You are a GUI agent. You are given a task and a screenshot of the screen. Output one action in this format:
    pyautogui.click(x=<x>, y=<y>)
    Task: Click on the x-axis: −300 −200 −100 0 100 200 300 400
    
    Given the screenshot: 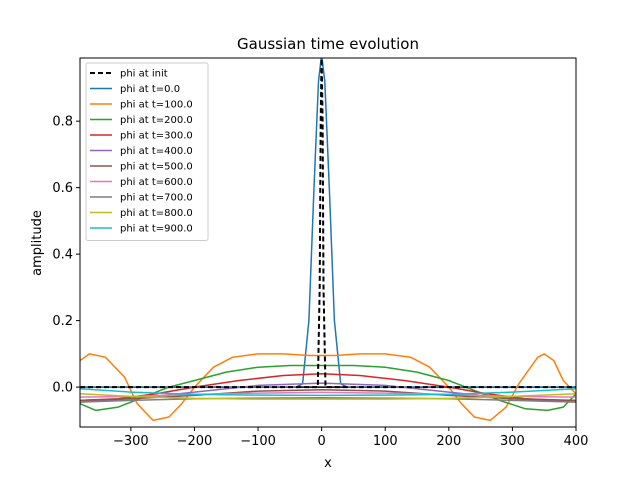 What is the action you would take?
    pyautogui.click(x=350, y=438)
    